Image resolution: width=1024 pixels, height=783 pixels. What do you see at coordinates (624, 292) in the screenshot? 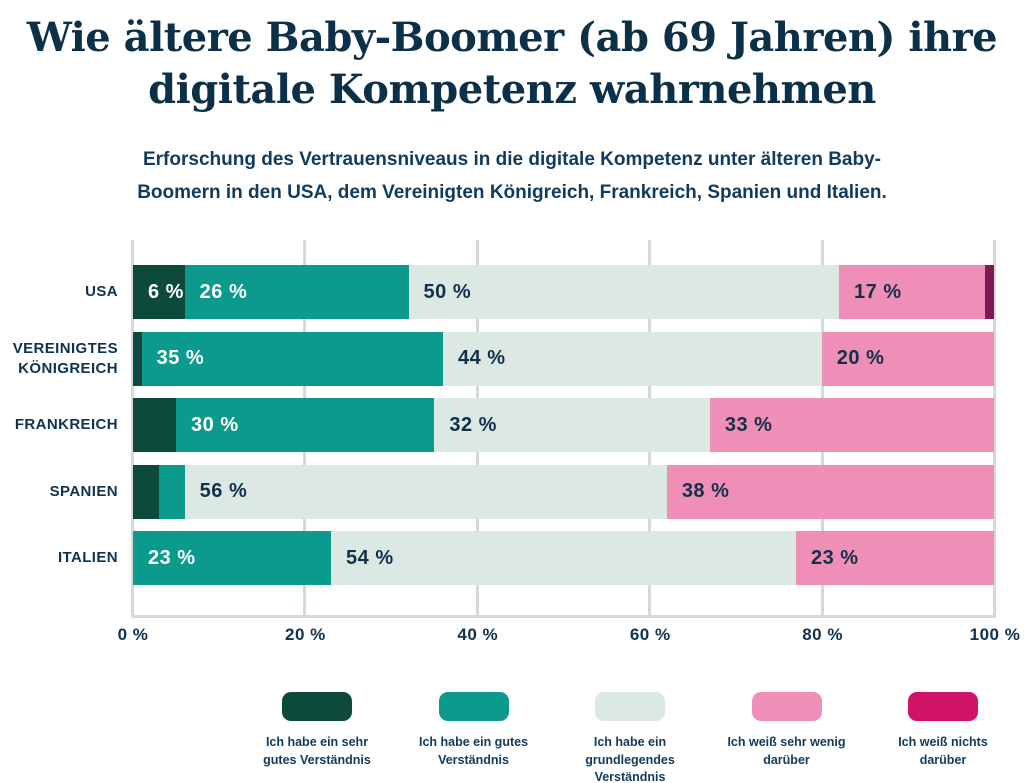
I see `bar-segment: 50 %` at bounding box center [624, 292].